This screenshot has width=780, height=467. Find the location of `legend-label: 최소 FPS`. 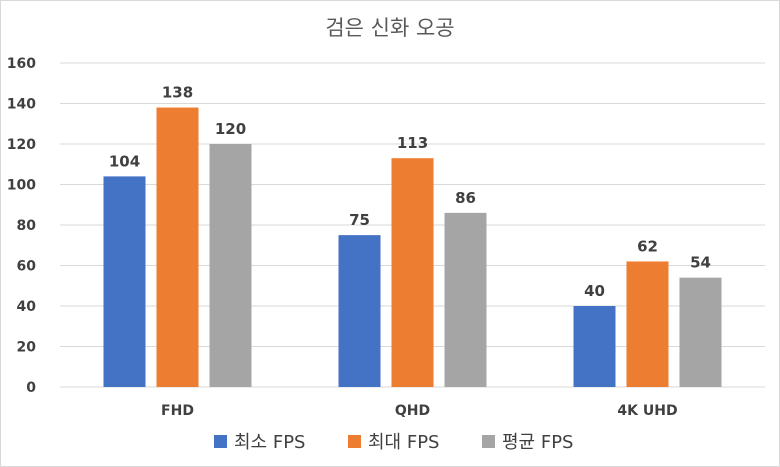

legend-label: 최소 FPS is located at coordinates (269, 442).